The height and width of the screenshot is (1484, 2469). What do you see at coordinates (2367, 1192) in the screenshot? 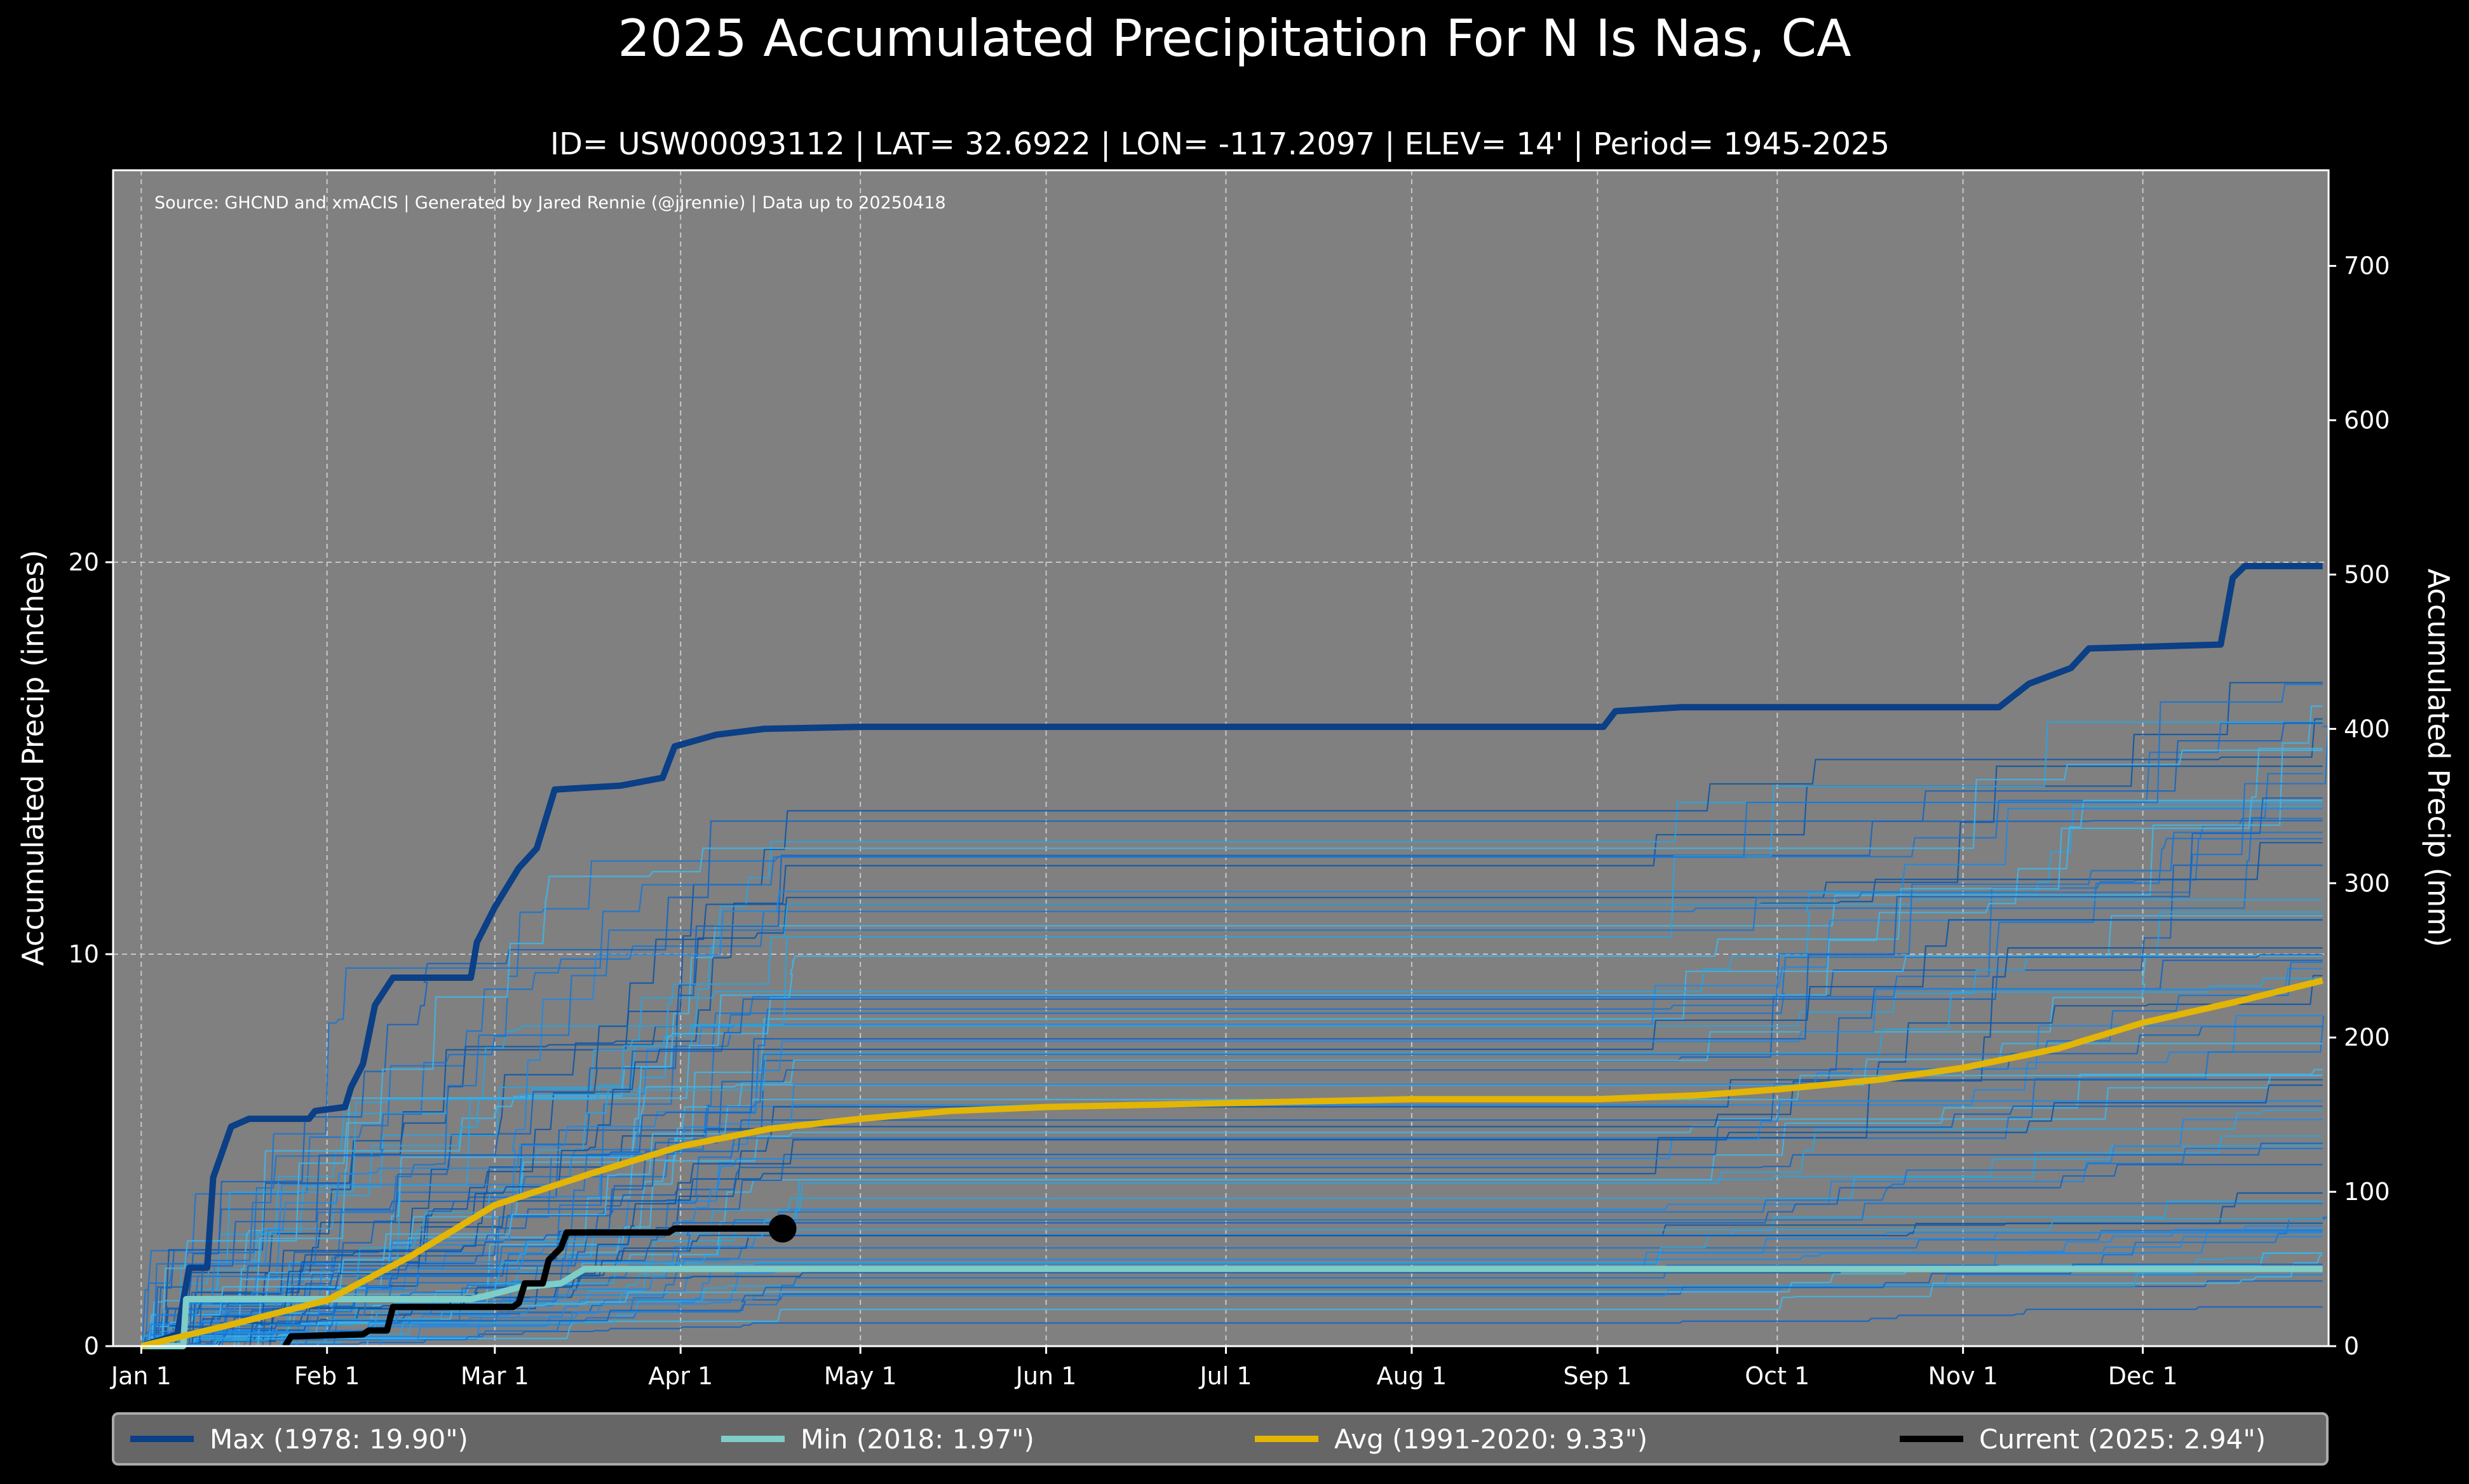
I see `y-right-tick-label: 100` at bounding box center [2367, 1192].